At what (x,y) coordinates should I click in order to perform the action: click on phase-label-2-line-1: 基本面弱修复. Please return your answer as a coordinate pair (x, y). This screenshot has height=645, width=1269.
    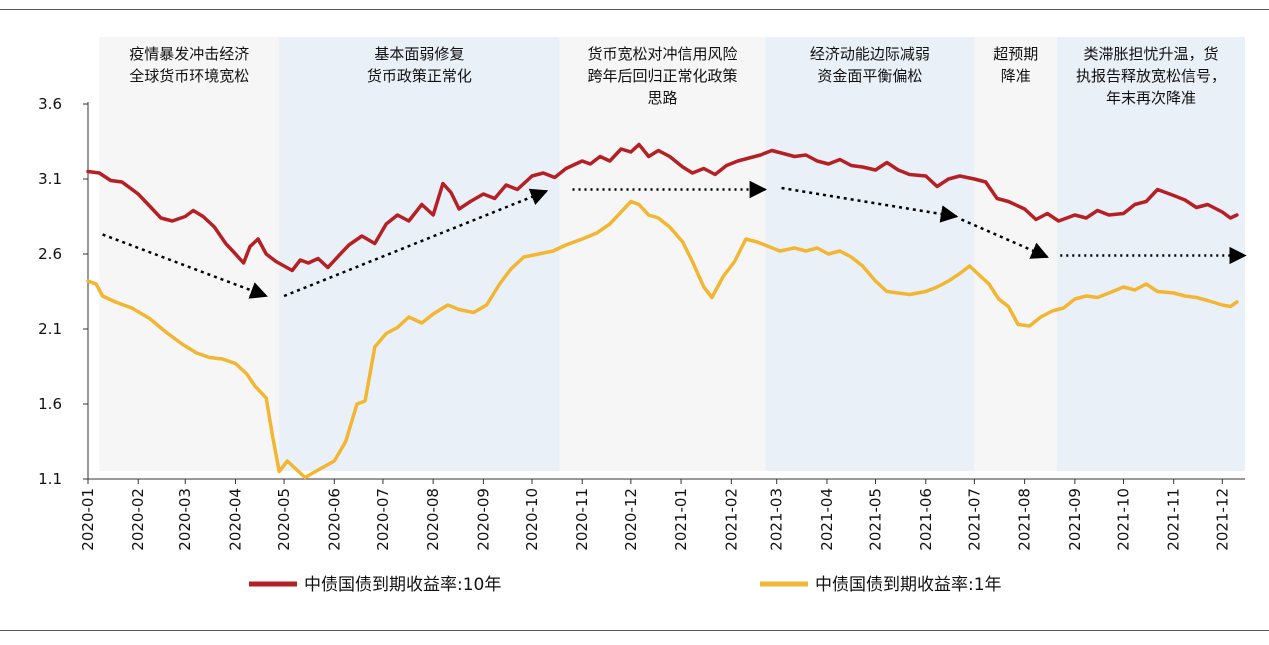
    Looking at the image, I should click on (419, 54).